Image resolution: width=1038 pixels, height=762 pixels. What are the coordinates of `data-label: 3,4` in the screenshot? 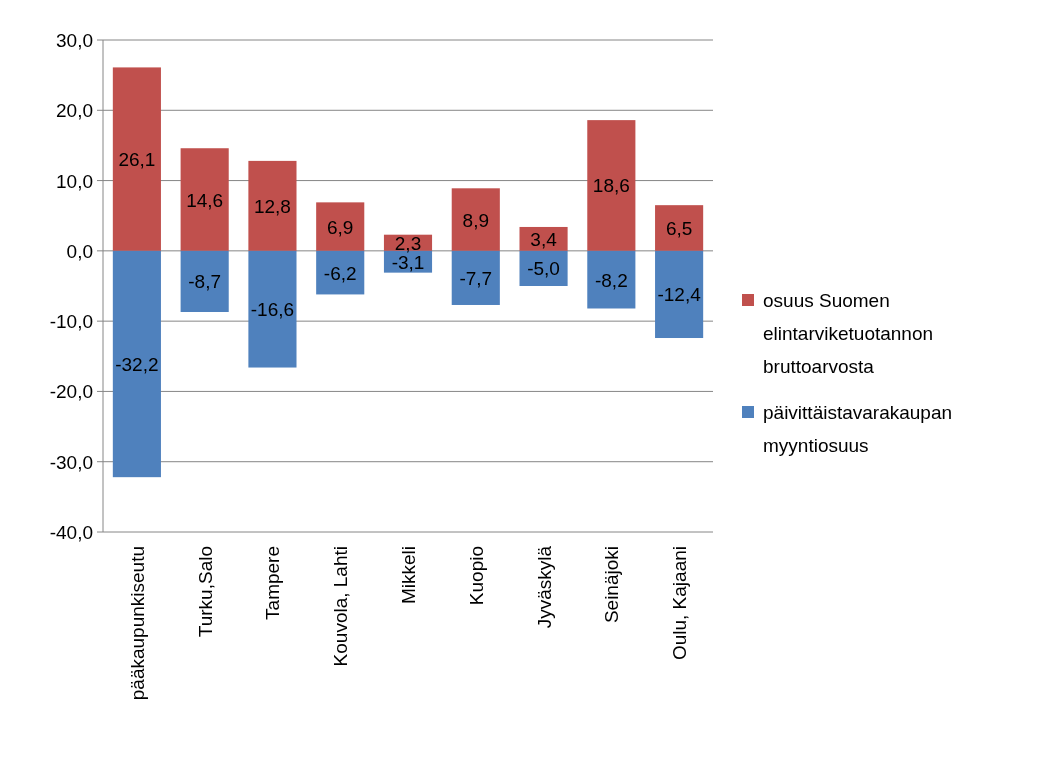 It's located at (544, 239).